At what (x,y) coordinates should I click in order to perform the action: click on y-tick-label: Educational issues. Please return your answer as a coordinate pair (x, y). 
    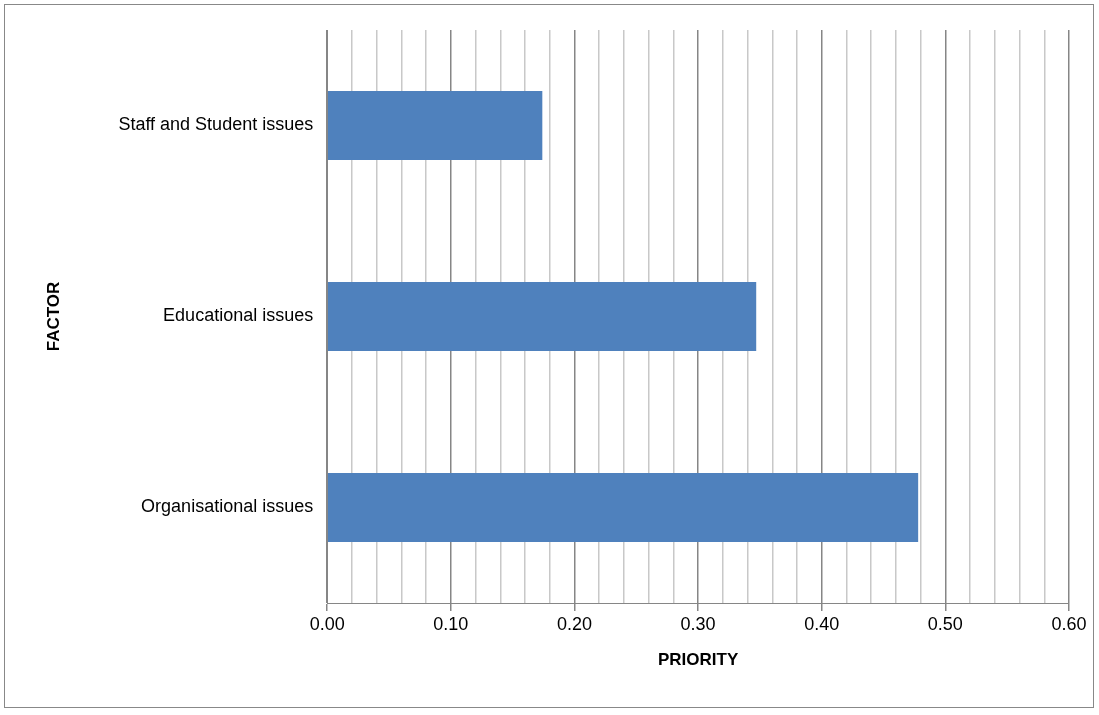
    Looking at the image, I should click on (238, 315).